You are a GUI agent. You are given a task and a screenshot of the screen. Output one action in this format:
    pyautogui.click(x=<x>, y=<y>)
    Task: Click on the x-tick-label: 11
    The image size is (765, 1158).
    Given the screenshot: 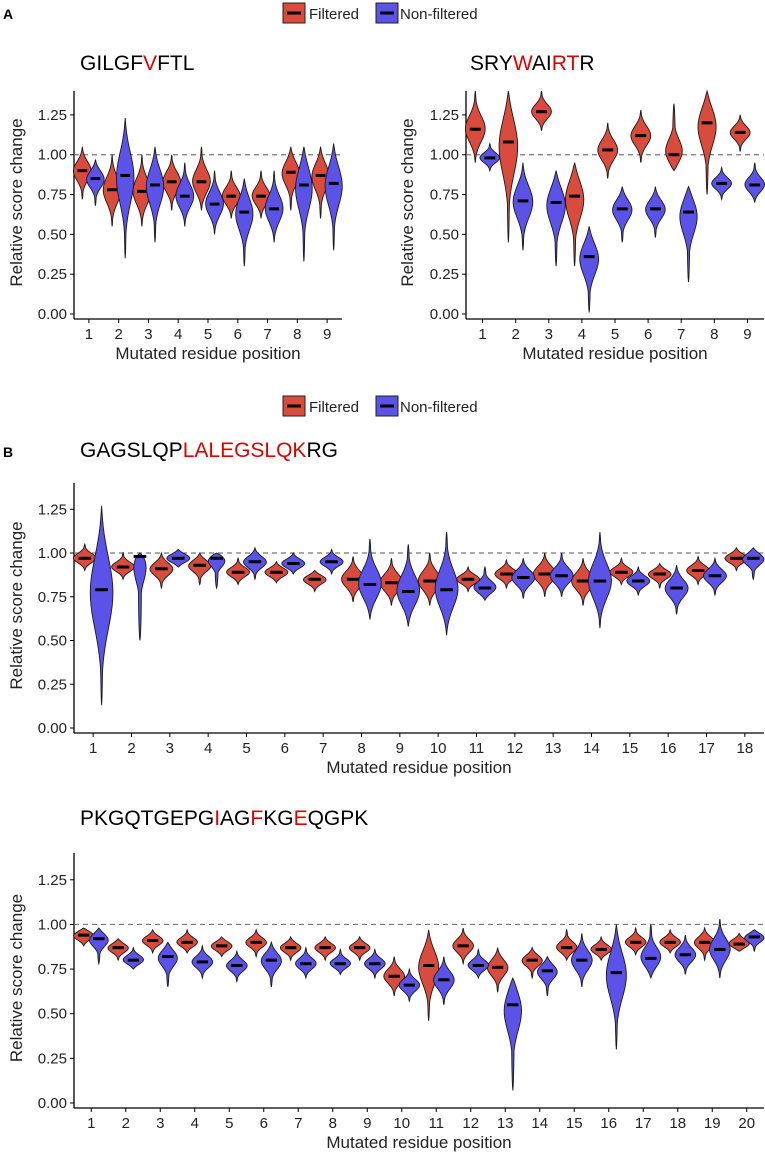 What is the action you would take?
    pyautogui.click(x=436, y=1123)
    